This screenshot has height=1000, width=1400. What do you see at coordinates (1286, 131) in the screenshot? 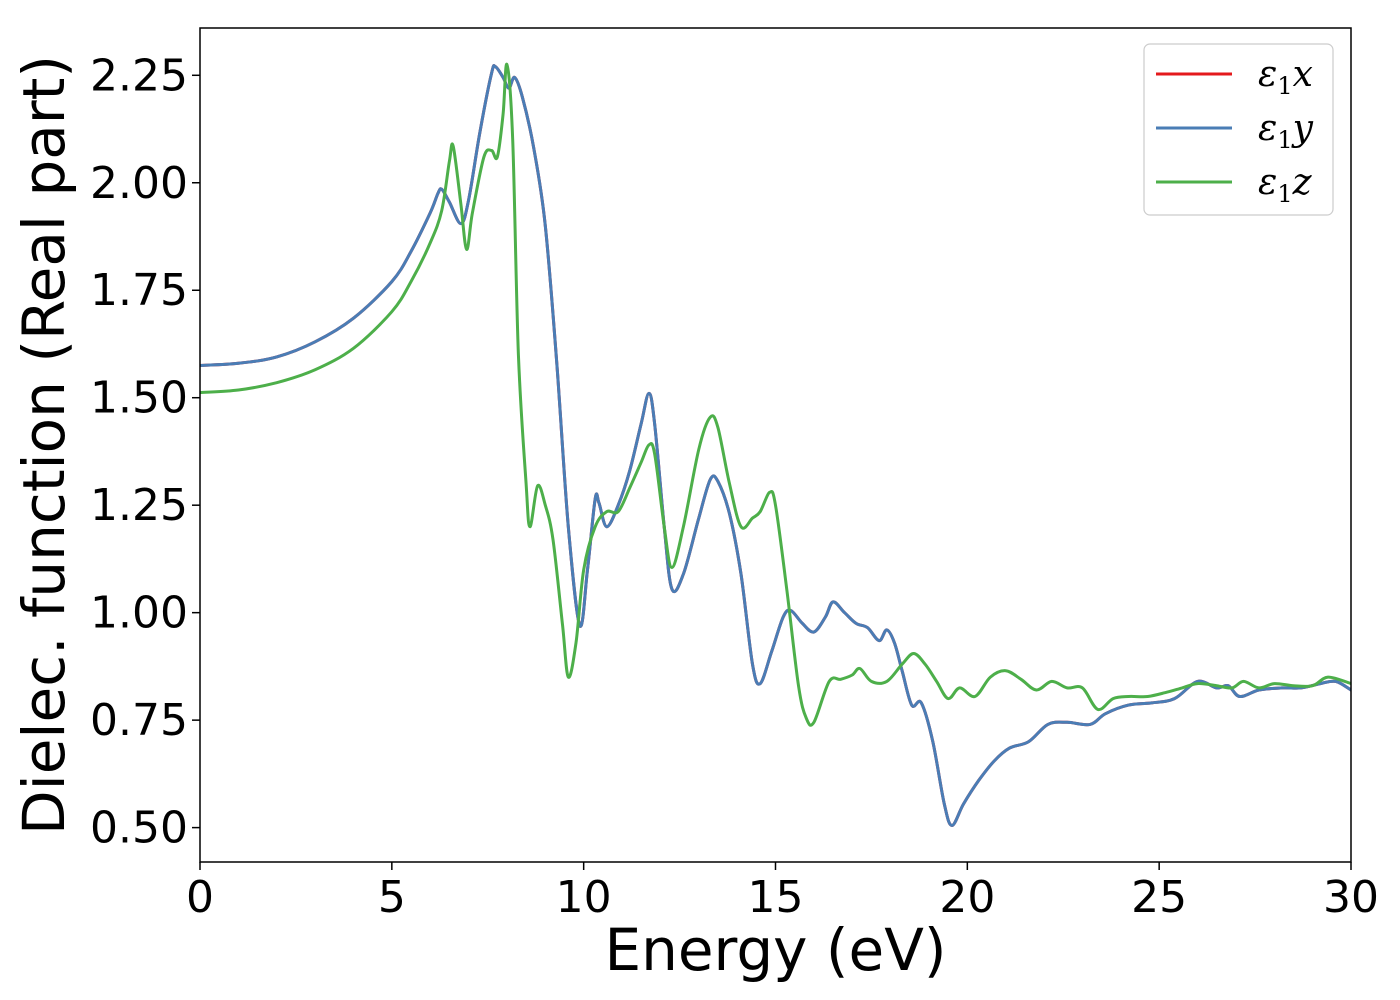
I see `legend-label-y: ε1y` at bounding box center [1286, 131].